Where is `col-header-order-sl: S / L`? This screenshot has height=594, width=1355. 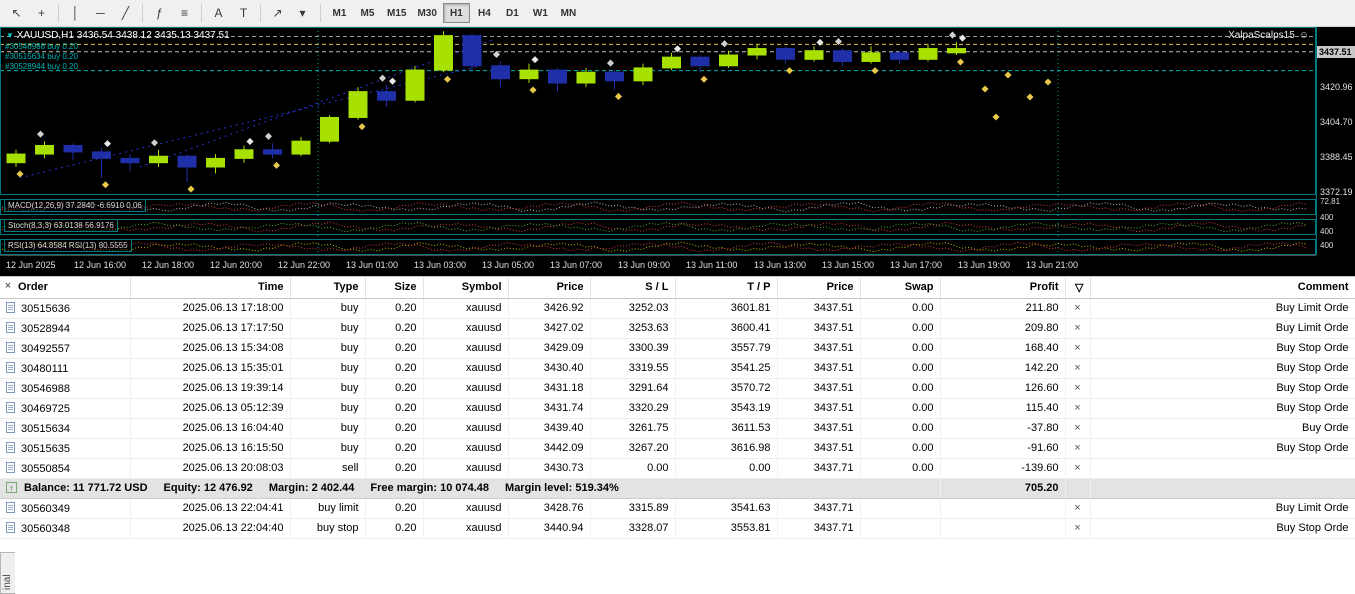
col-header-order-sl: S / L is located at coordinates (633, 288).